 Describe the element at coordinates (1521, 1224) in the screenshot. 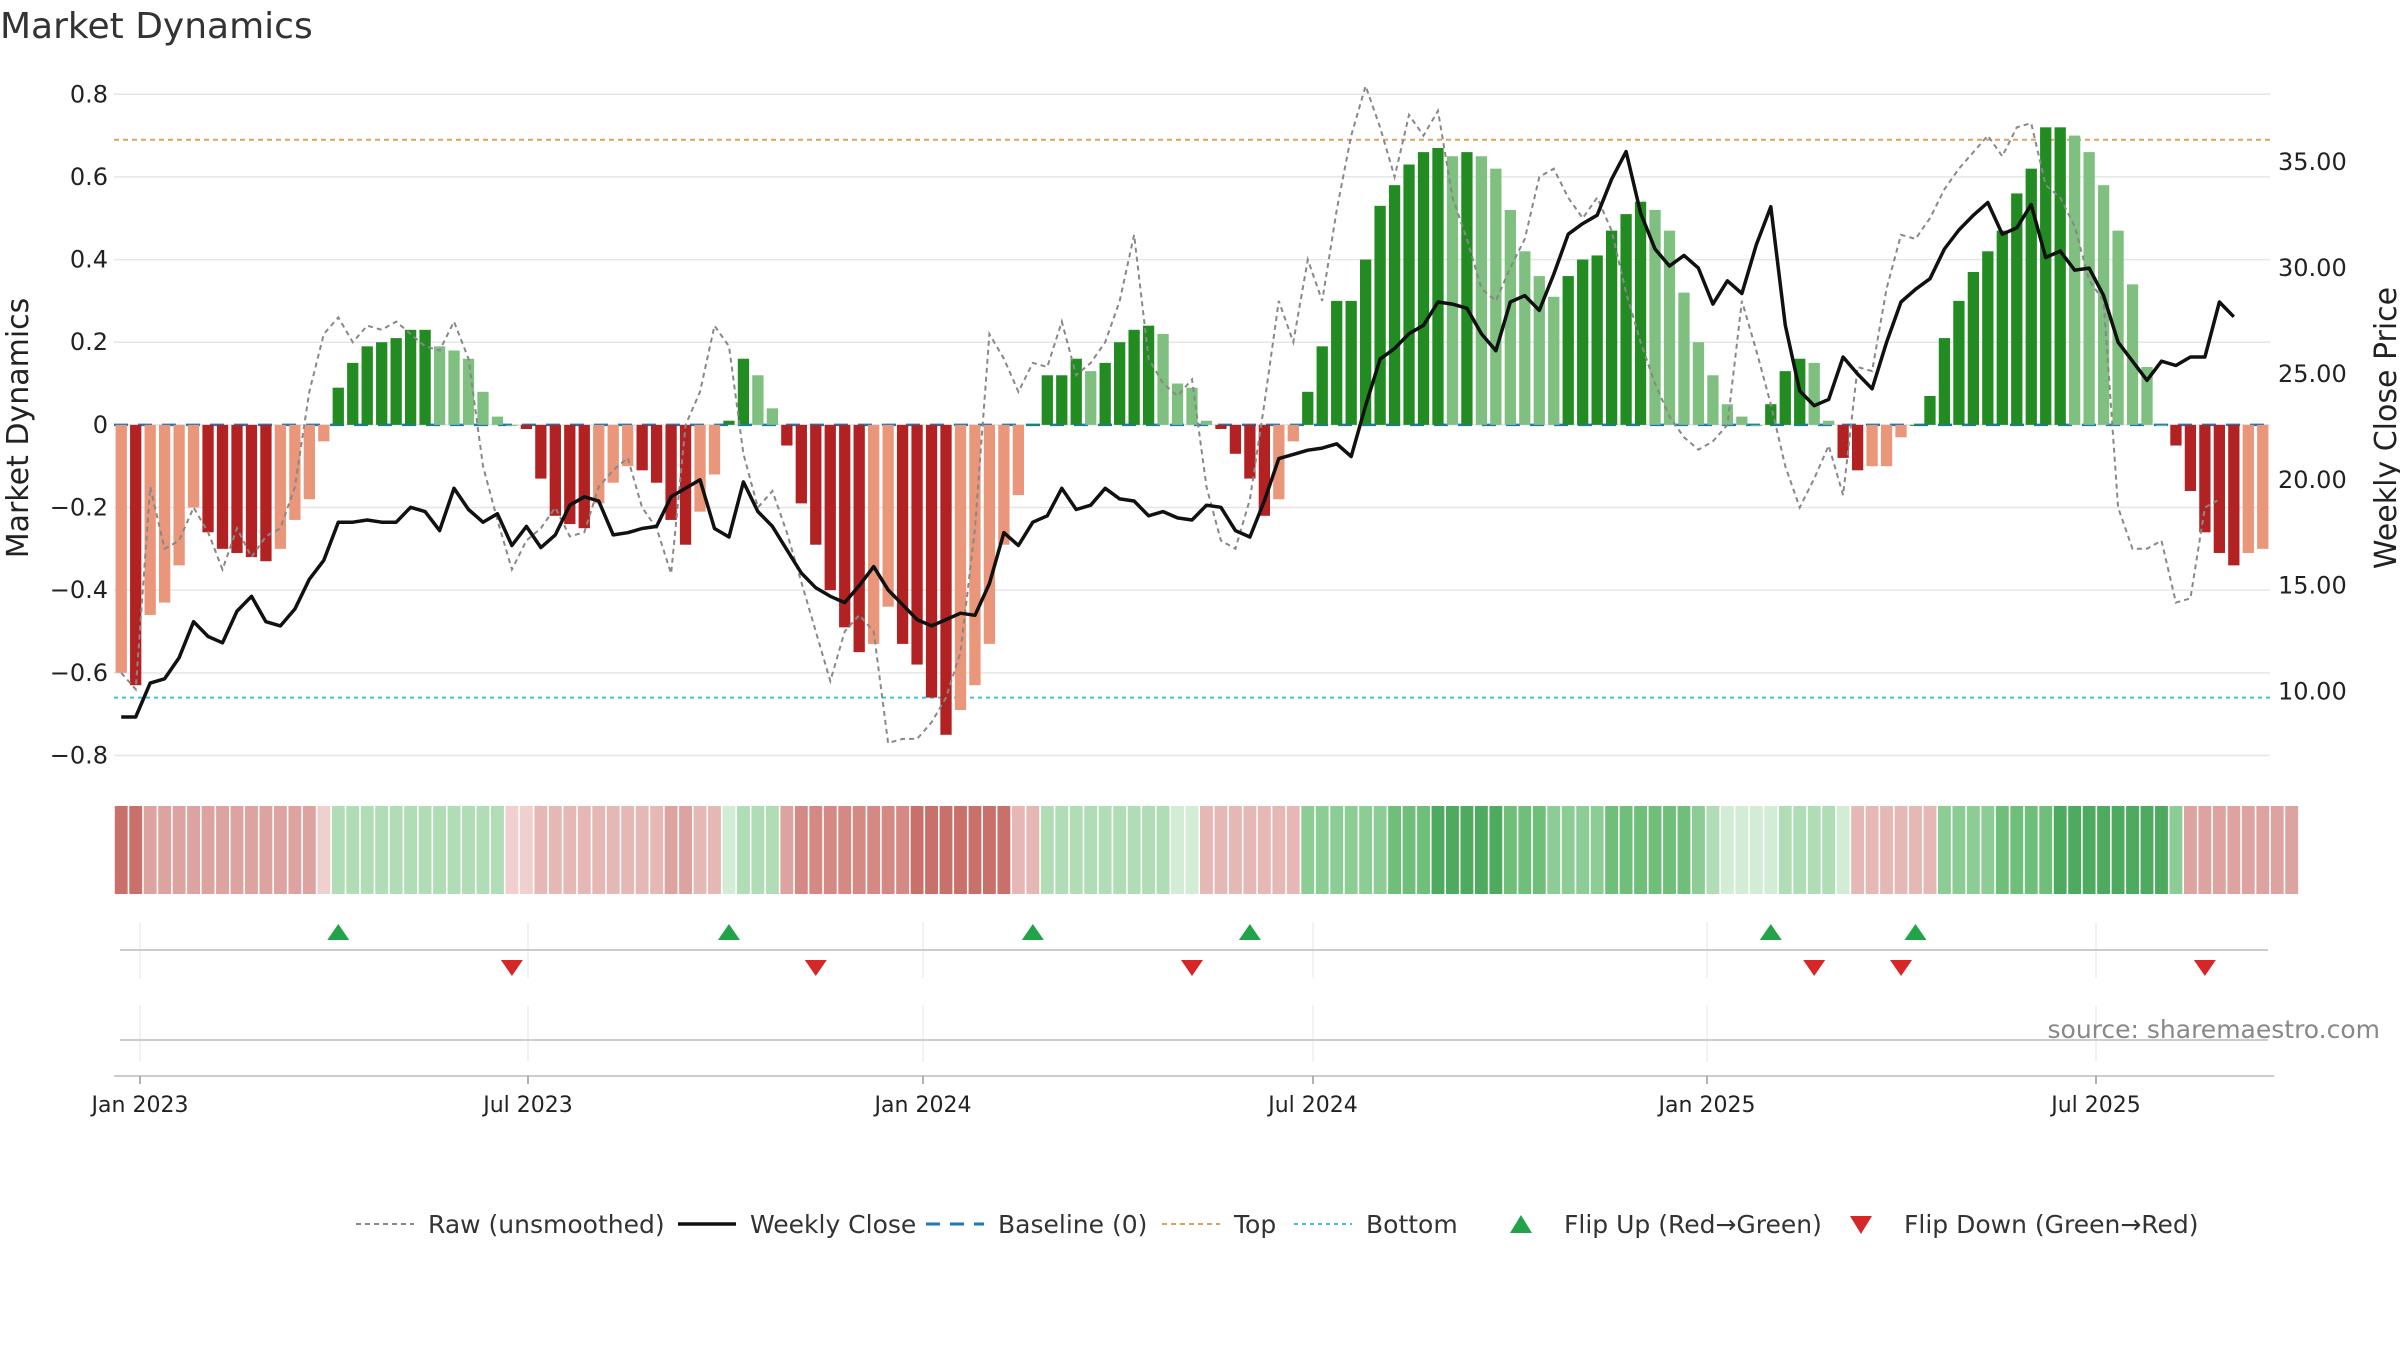

I see `legend-swatch` at that location.